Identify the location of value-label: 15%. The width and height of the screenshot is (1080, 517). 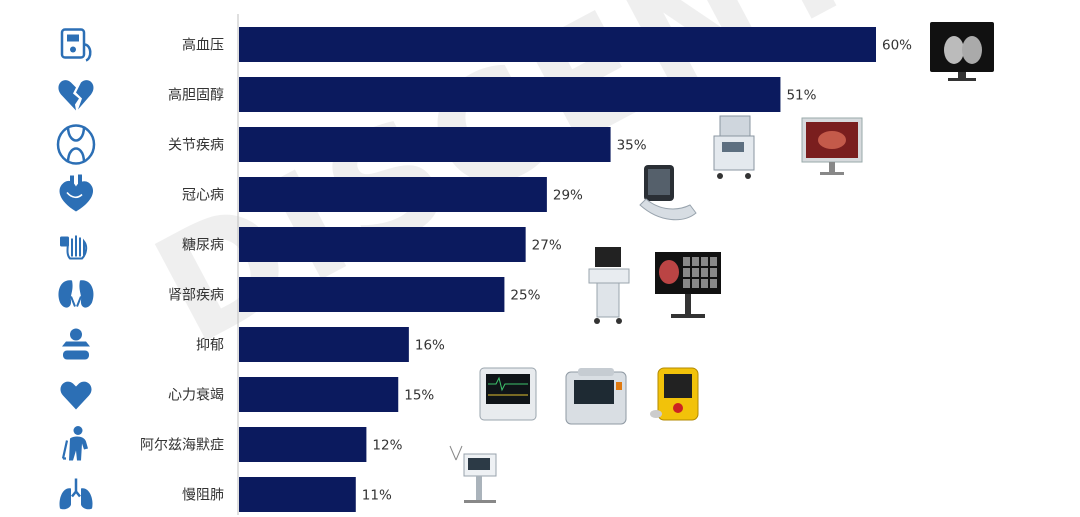
(419, 396).